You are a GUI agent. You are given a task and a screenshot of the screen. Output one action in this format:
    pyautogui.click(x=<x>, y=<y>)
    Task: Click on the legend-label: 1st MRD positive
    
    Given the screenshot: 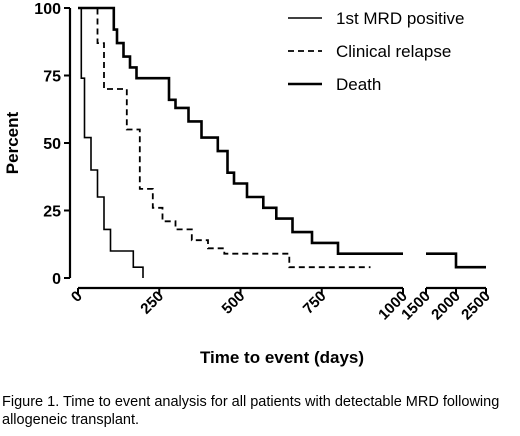 What is the action you would take?
    pyautogui.click(x=400, y=18)
    